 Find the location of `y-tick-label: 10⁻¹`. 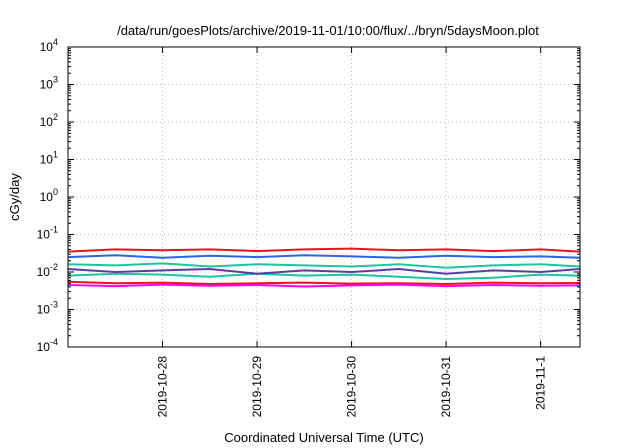

y-tick-label: 10⁻¹ is located at coordinates (47, 233).